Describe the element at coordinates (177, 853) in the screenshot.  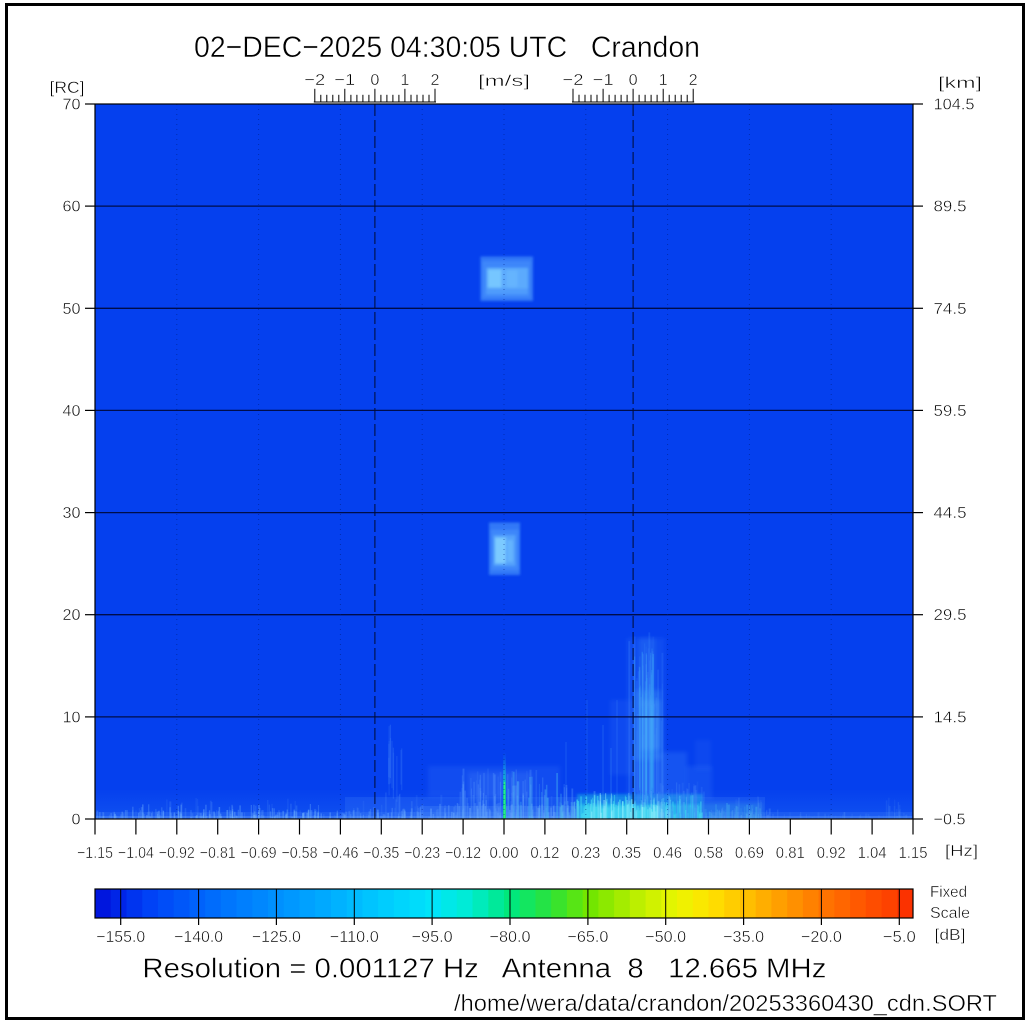
I see `svg-text: −0.92` at that location.